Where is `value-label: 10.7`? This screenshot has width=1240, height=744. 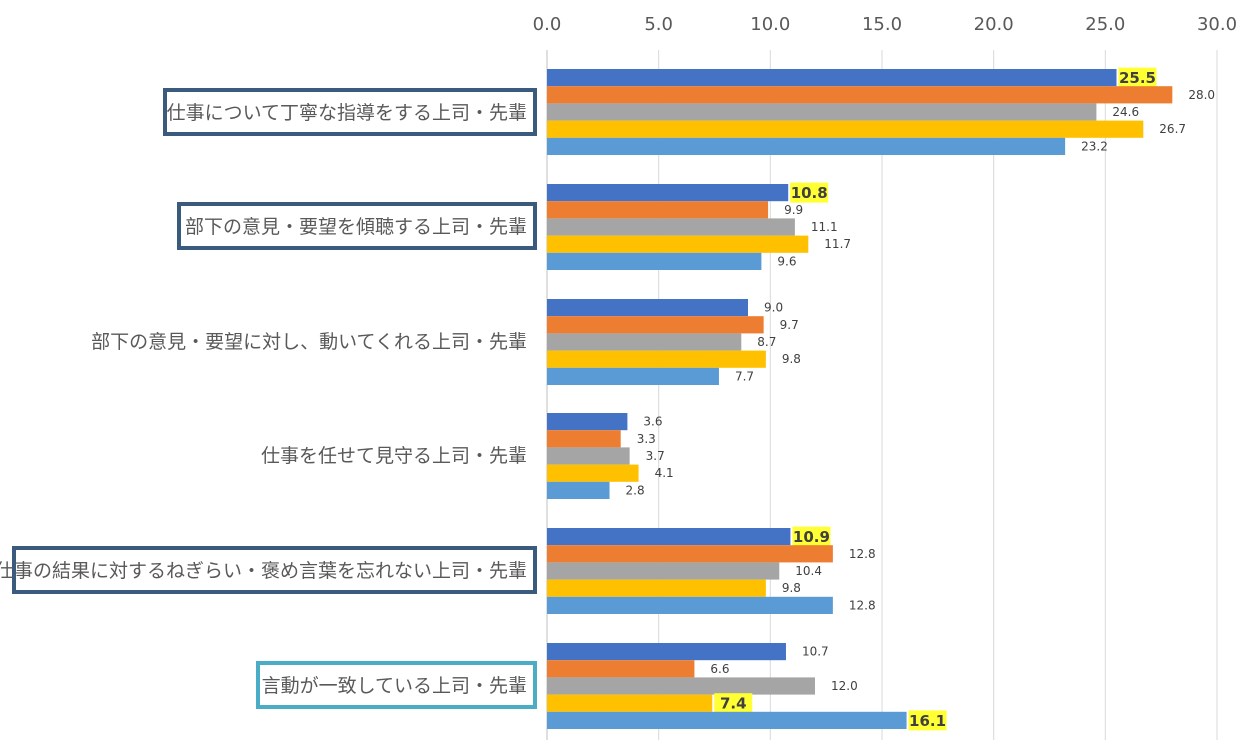 value-label: 10.7 is located at coordinates (815, 652).